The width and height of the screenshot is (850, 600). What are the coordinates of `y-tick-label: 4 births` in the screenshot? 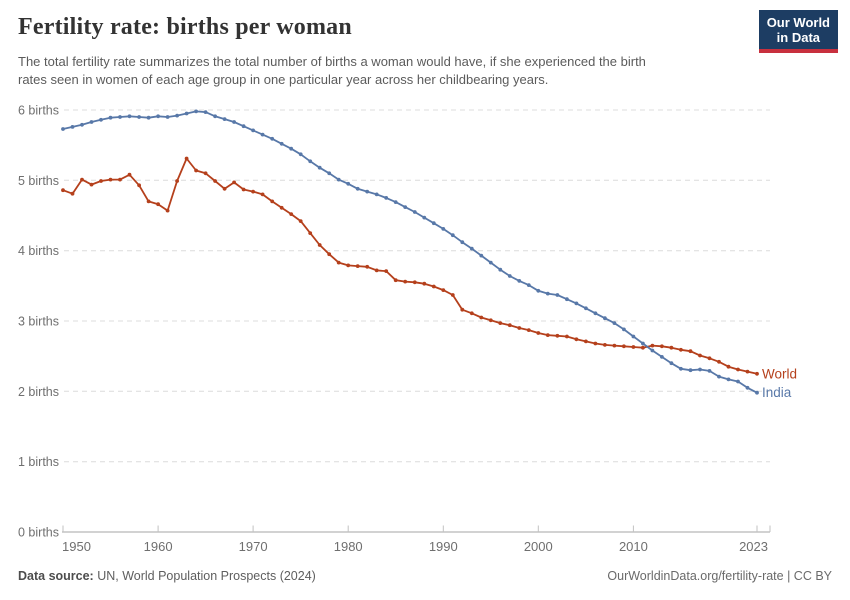 It's located at (38, 251).